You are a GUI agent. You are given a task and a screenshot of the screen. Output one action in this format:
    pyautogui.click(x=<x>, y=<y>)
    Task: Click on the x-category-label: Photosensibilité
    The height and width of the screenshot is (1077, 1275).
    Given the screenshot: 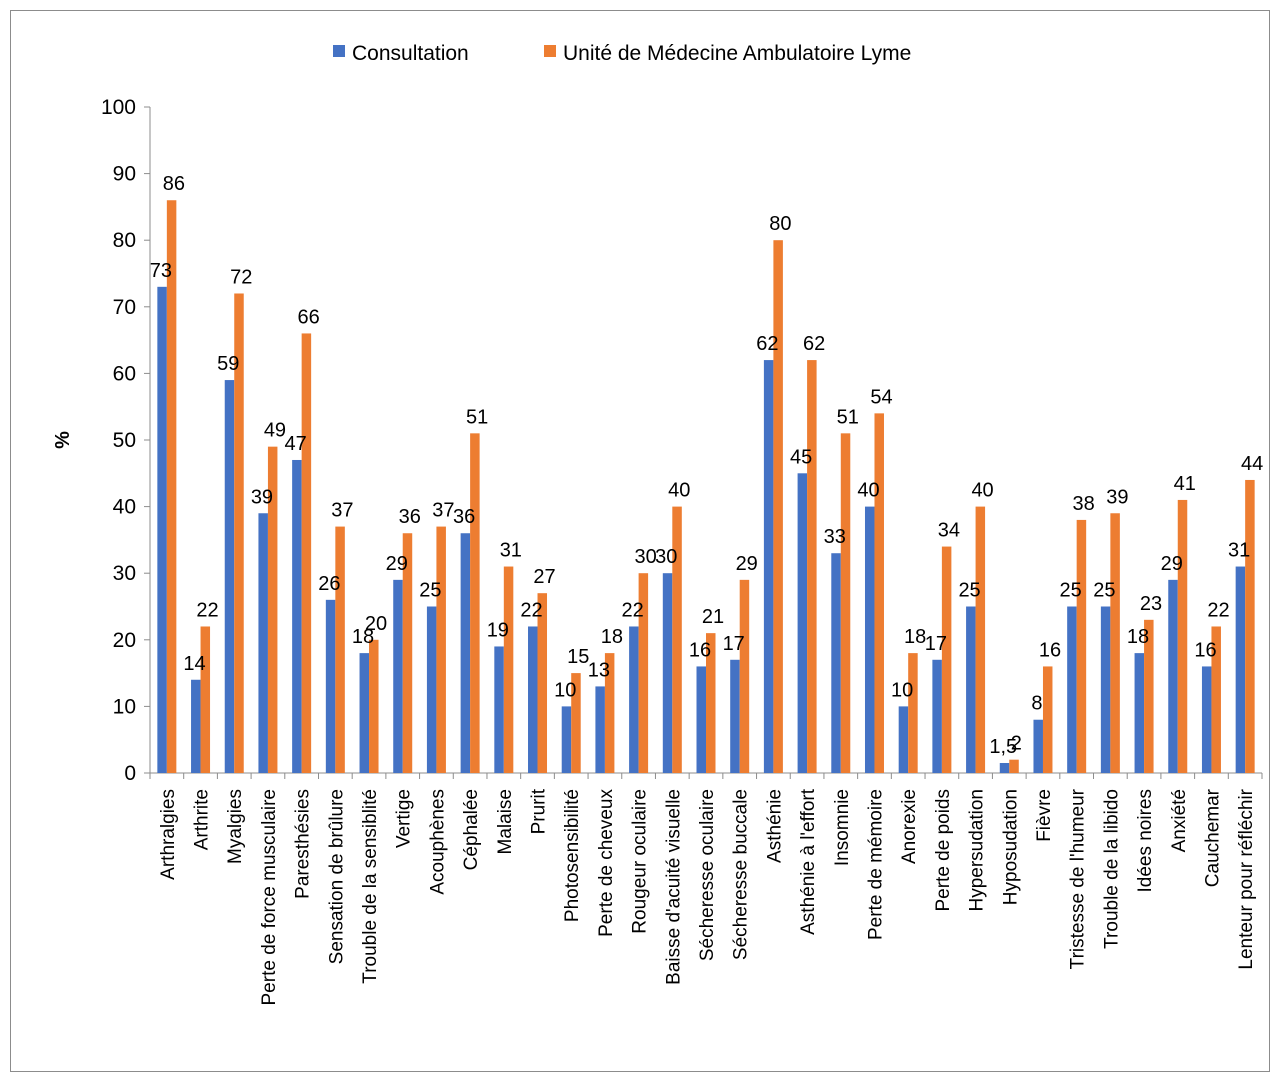 What is the action you would take?
    pyautogui.click(x=572, y=855)
    